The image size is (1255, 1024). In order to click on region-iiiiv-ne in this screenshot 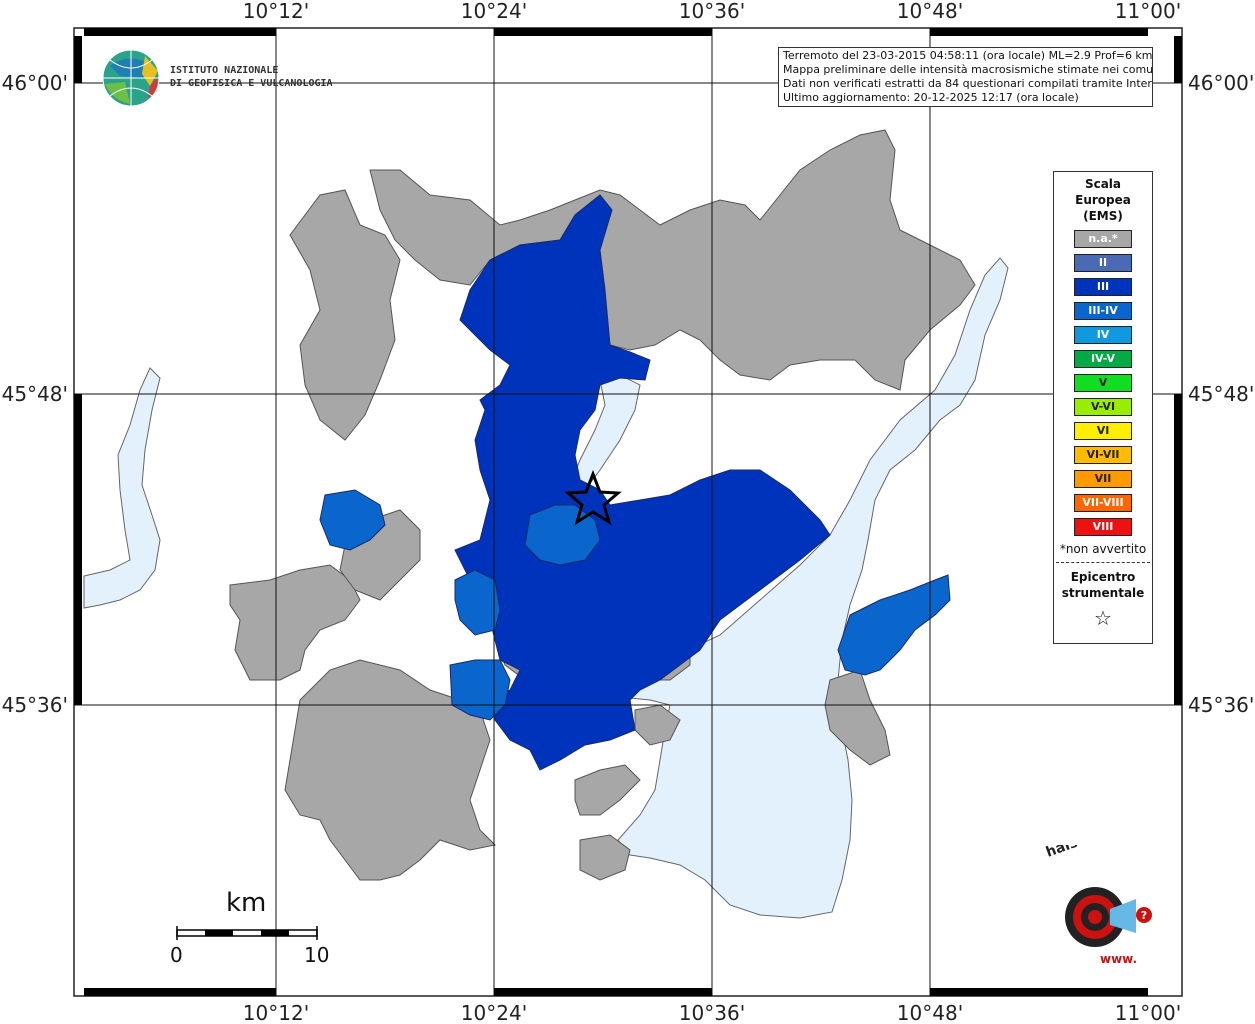, I will do `click(894, 625)`.